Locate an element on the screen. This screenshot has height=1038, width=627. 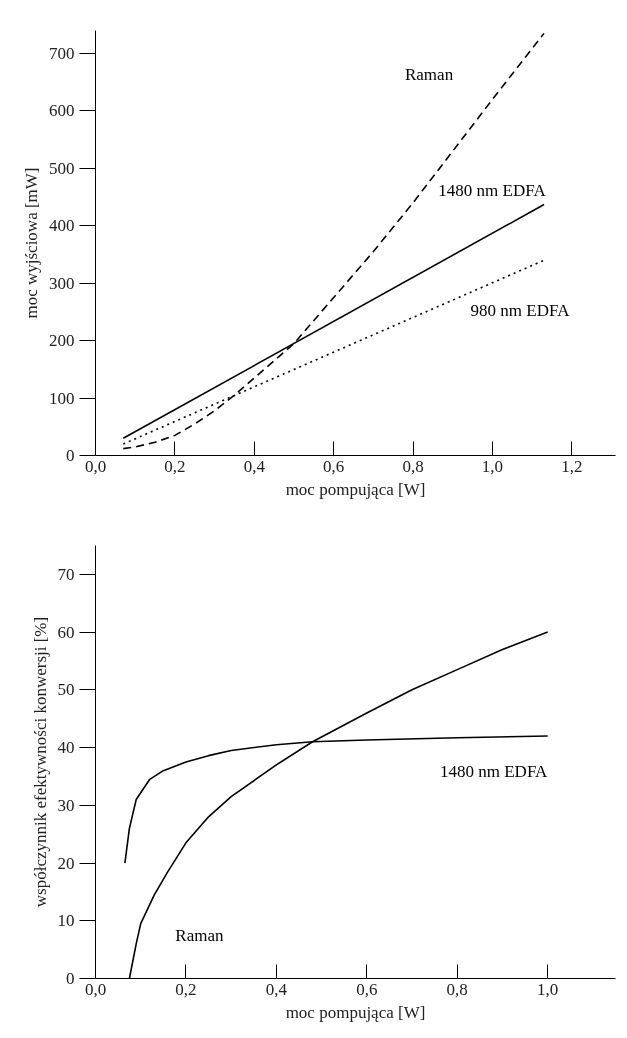
y-tick-label: 50 is located at coordinates (66, 690).